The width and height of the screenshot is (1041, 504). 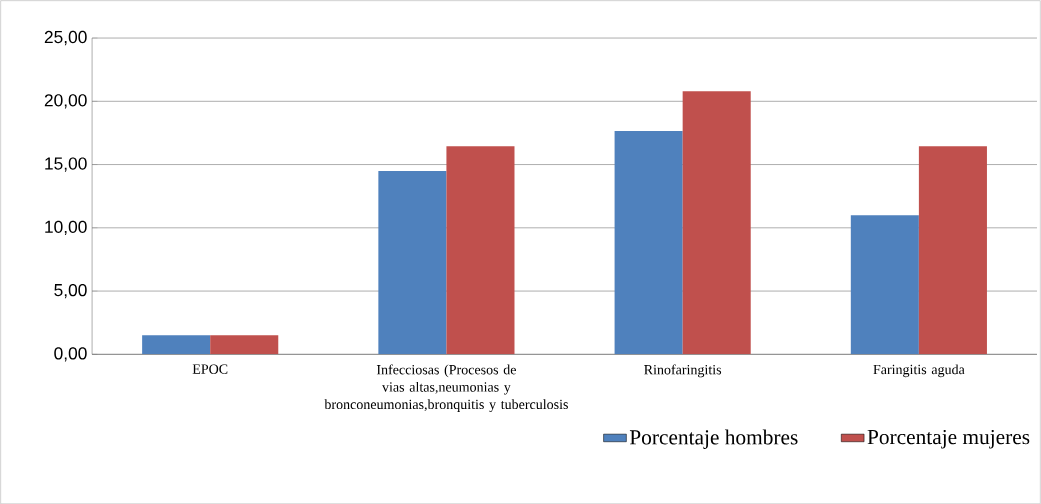 What do you see at coordinates (66, 227) in the screenshot?
I see `y-tick-label: 10,00` at bounding box center [66, 227].